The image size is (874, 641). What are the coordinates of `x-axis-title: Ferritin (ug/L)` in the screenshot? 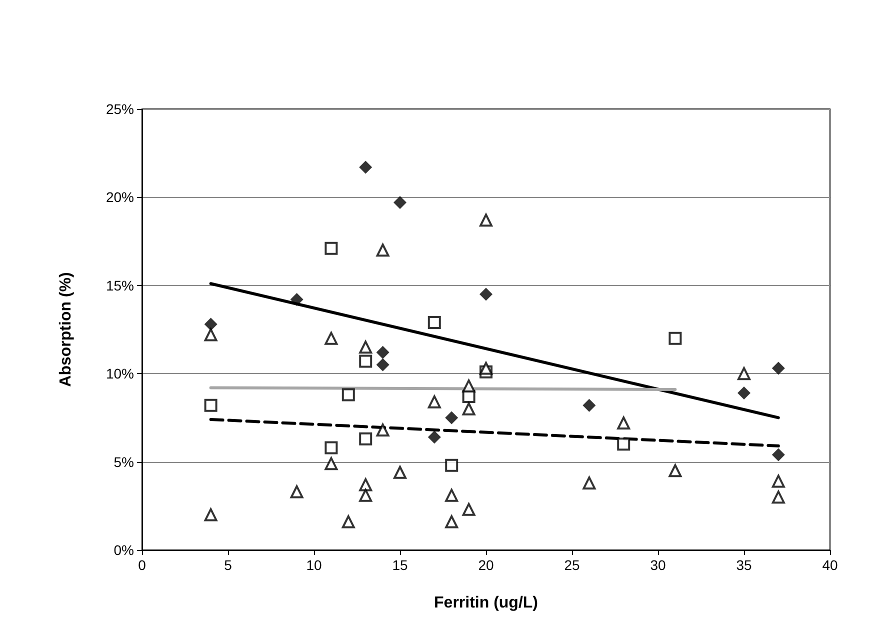 It's located at (486, 603).